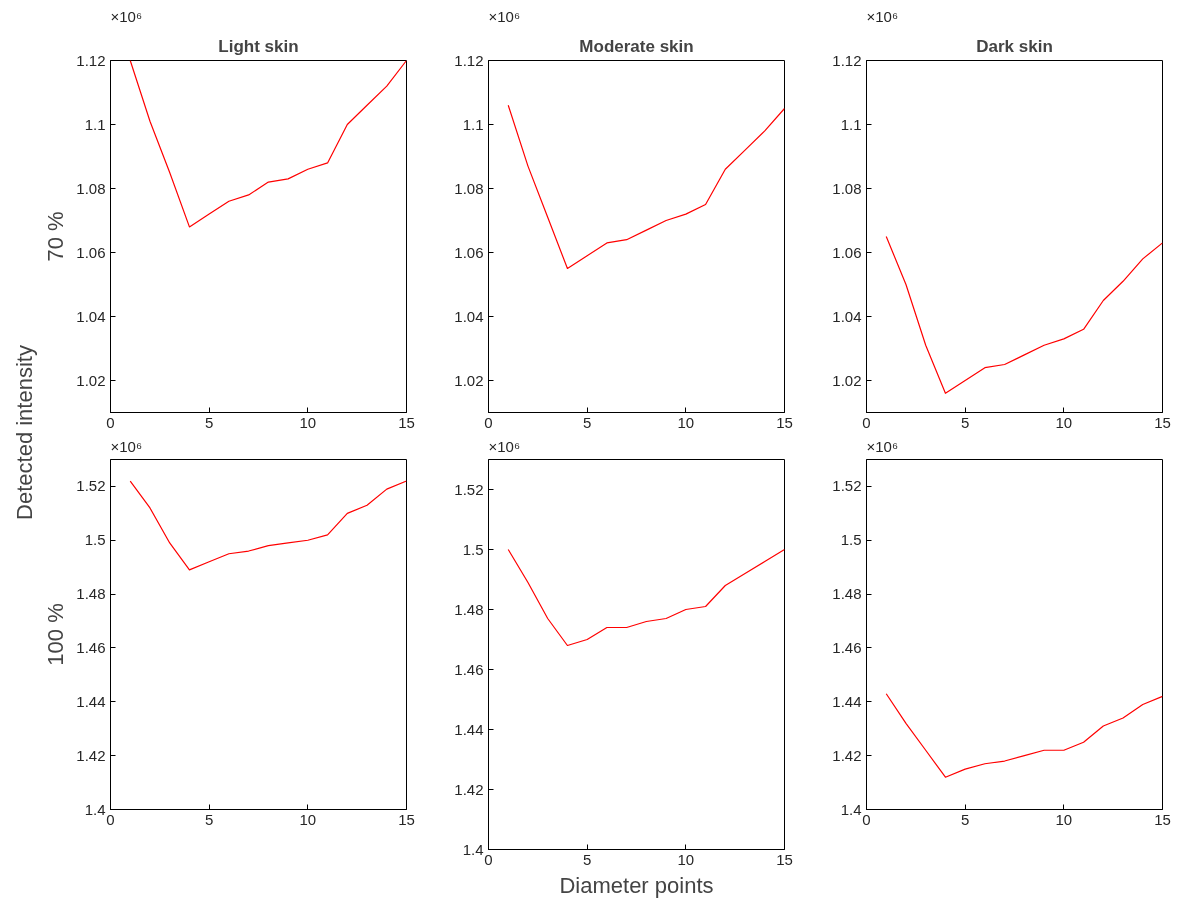 The width and height of the screenshot is (1190, 919). I want to click on y-axis-title: 100 %, so click(56, 634).